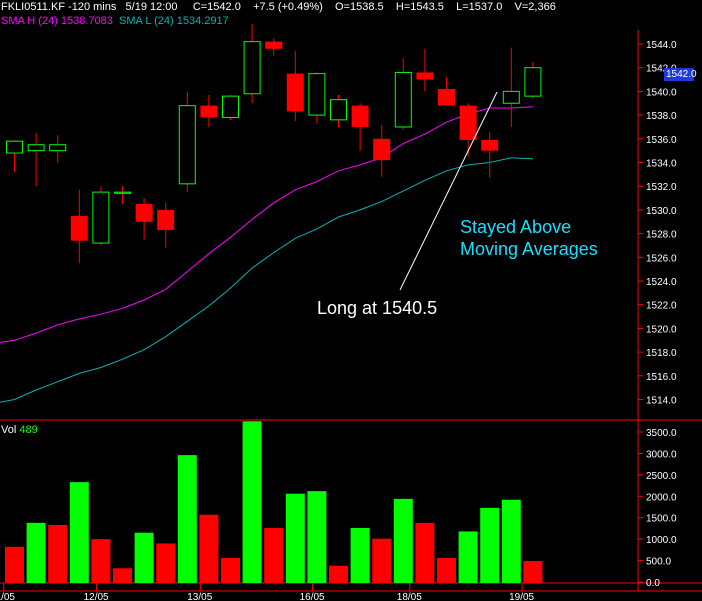 The width and height of the screenshot is (702, 601). I want to click on open-label: O=1538.5, so click(359, 7).